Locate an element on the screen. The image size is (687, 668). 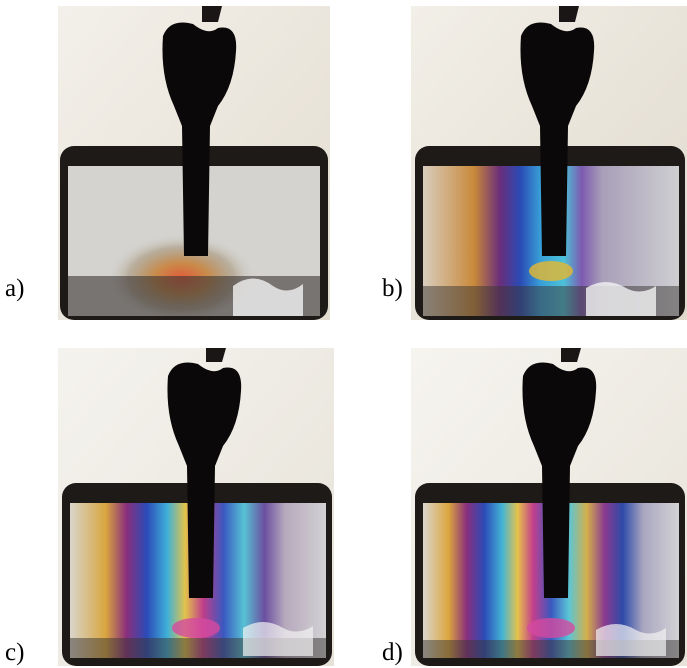
panel-label-a: a) is located at coordinates (15, 288).